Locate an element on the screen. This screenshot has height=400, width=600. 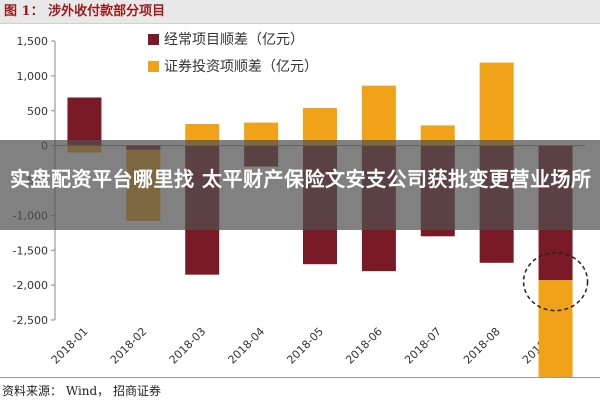
annotation-layer is located at coordinates (555, 281).